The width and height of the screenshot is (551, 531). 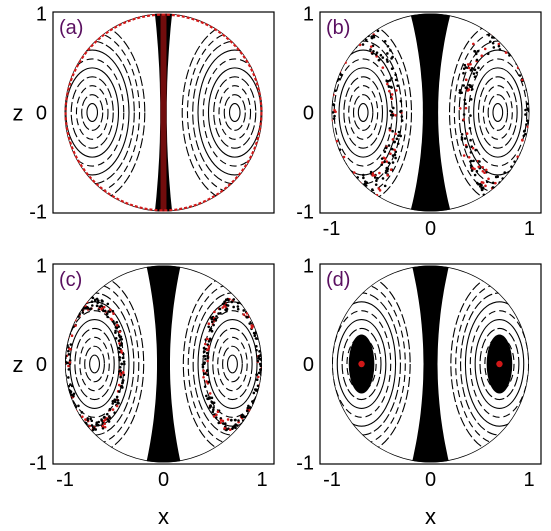 I want to click on y-tick-label: -1, so click(x=38, y=464).